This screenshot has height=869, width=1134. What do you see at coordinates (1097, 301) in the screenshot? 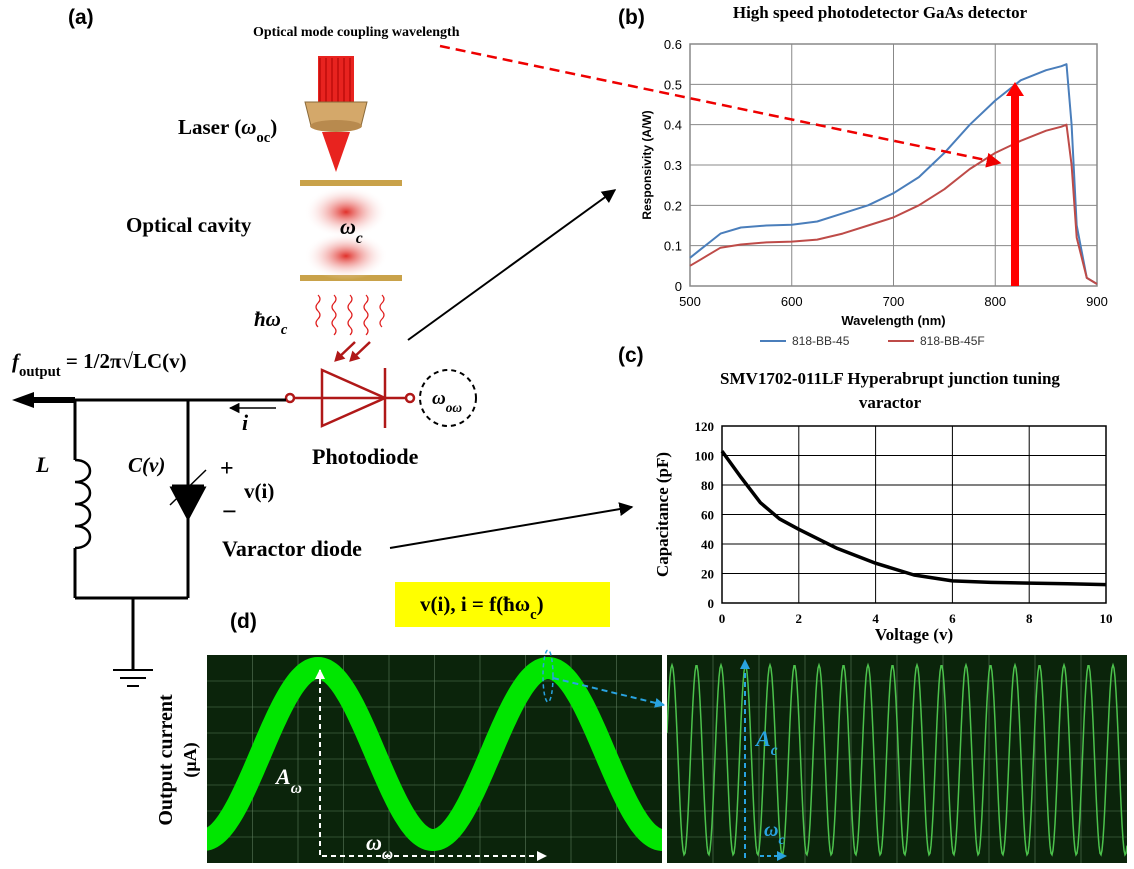
I see `x-tick-label: 900` at bounding box center [1097, 301].